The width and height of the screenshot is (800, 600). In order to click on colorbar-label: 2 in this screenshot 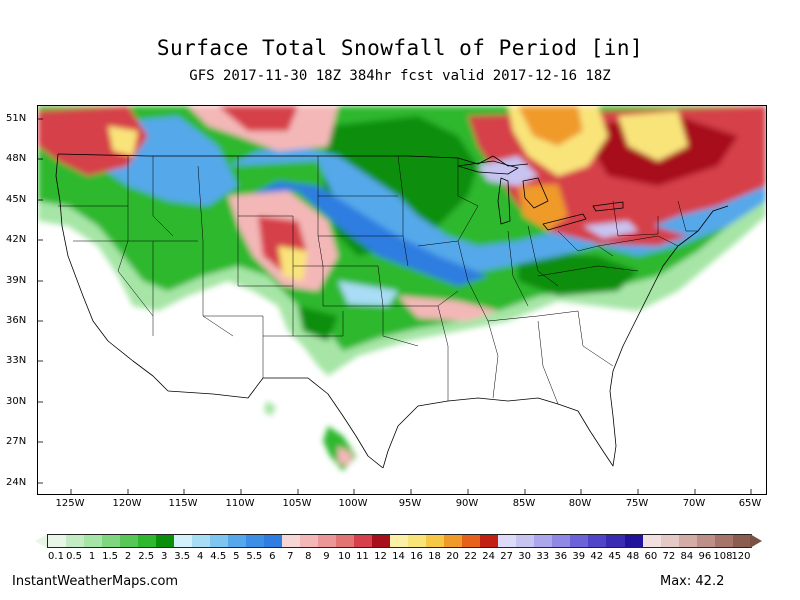, I will do `click(128, 556)`.